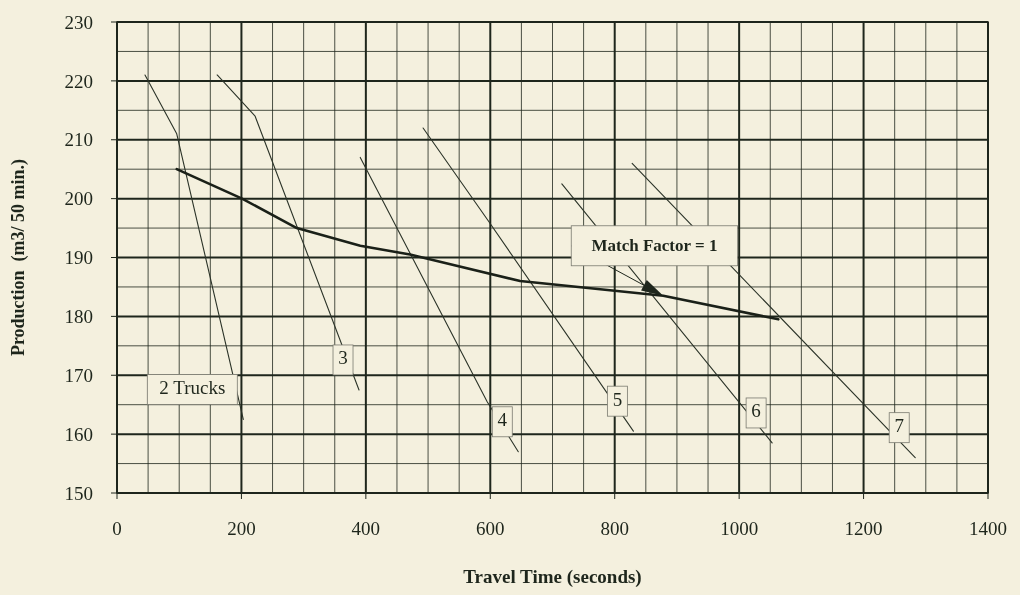  Describe the element at coordinates (502, 420) in the screenshot. I see `series-label: 4` at that location.